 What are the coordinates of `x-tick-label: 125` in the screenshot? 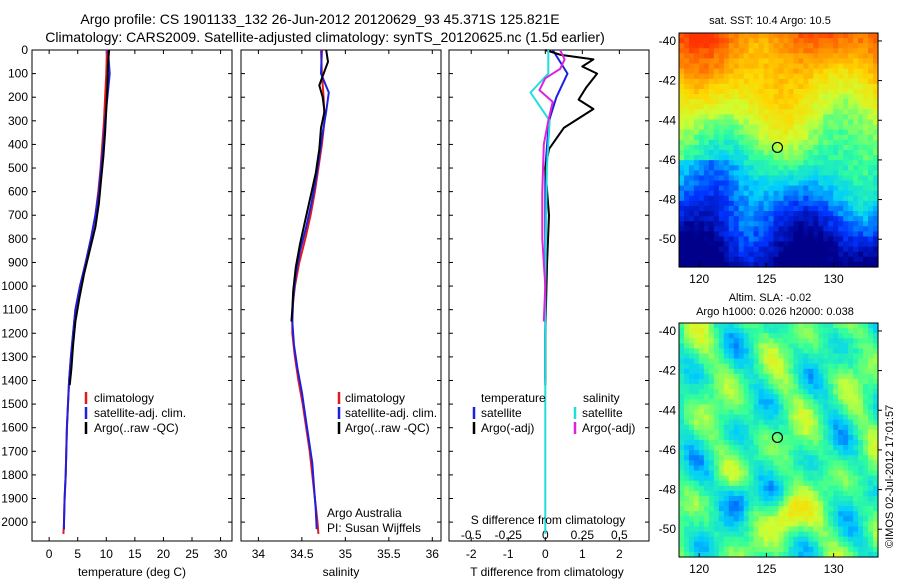 It's located at (766, 279).